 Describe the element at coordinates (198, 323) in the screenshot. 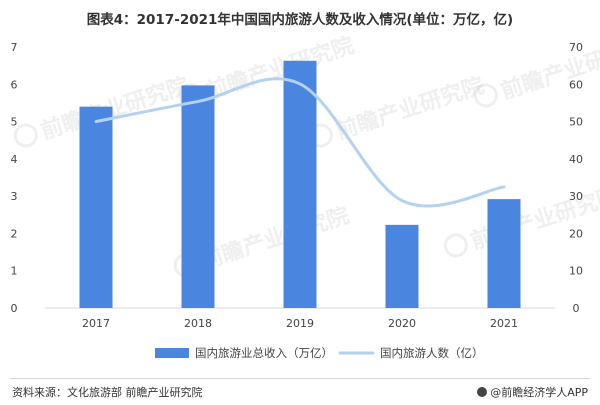

I see `x-tick-label: 2018` at that location.